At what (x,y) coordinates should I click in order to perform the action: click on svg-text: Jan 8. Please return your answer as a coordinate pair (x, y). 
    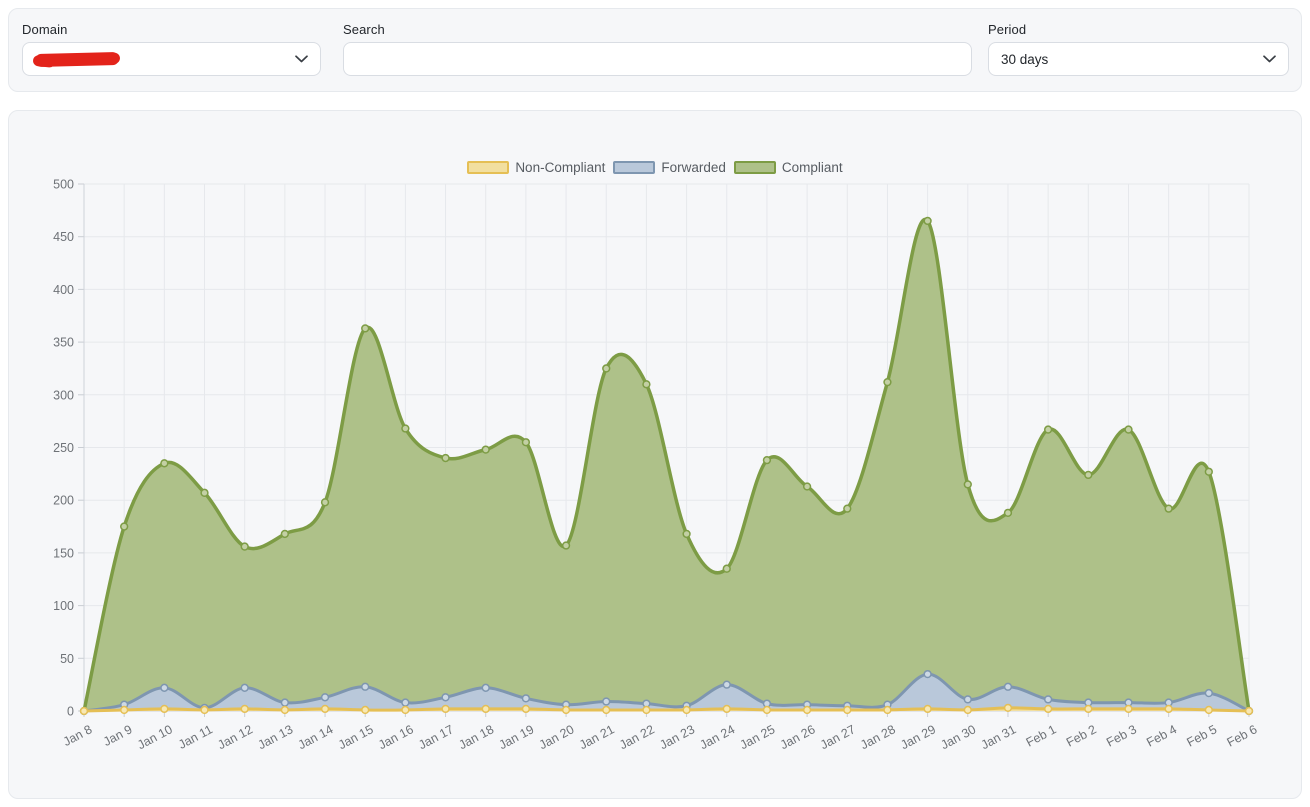
    Looking at the image, I should click on (78, 735).